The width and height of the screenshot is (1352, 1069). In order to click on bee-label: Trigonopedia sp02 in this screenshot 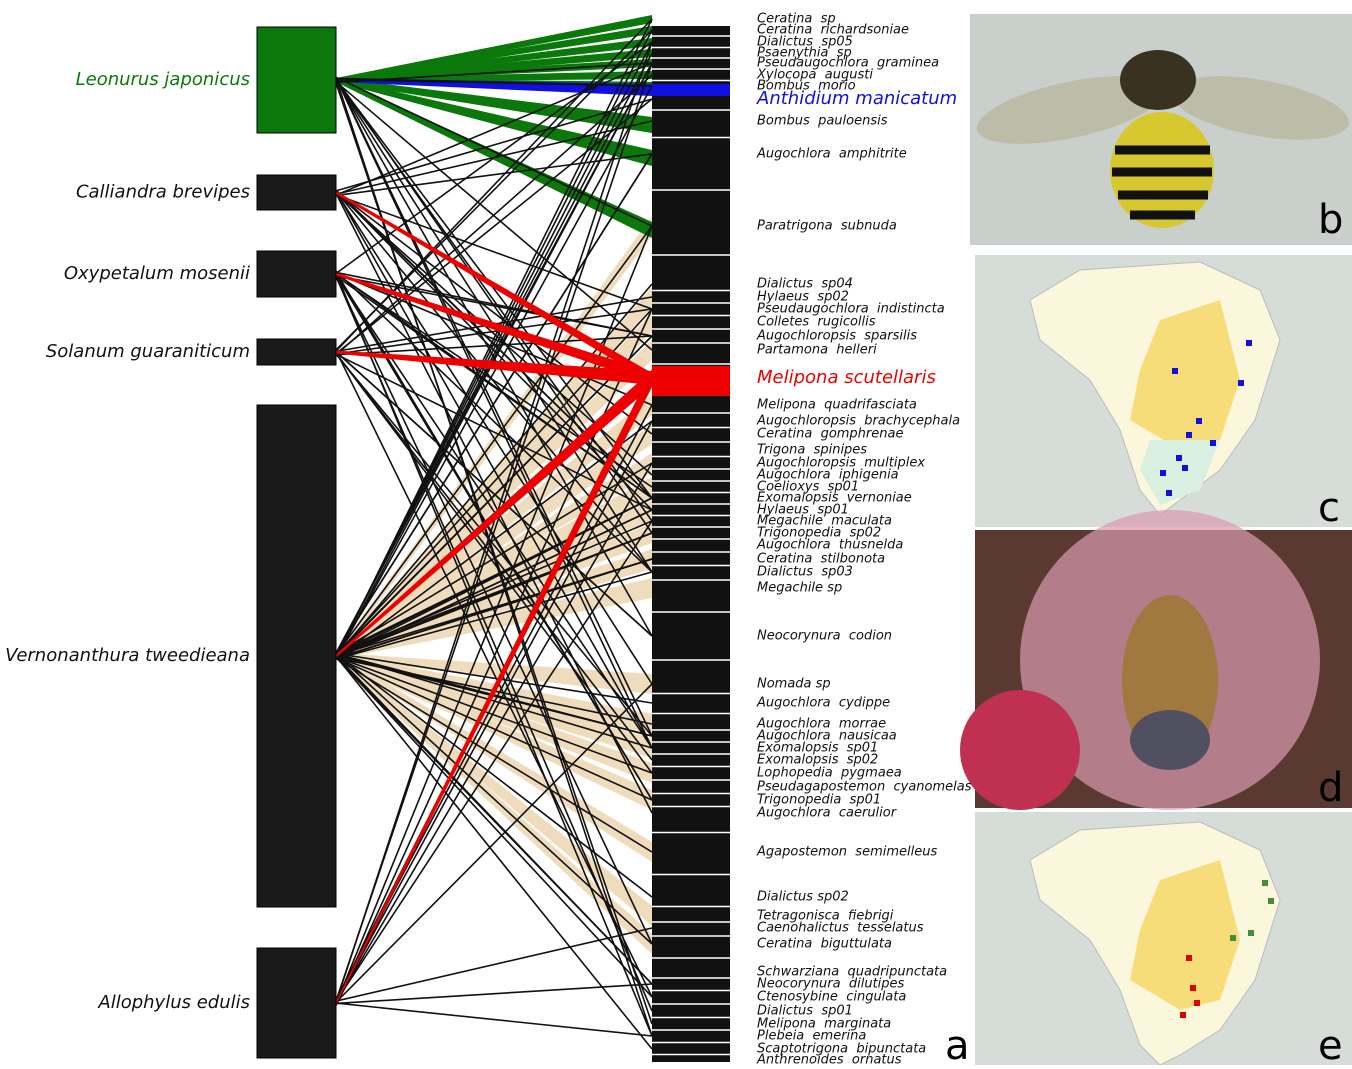, I will do `click(819, 533)`.